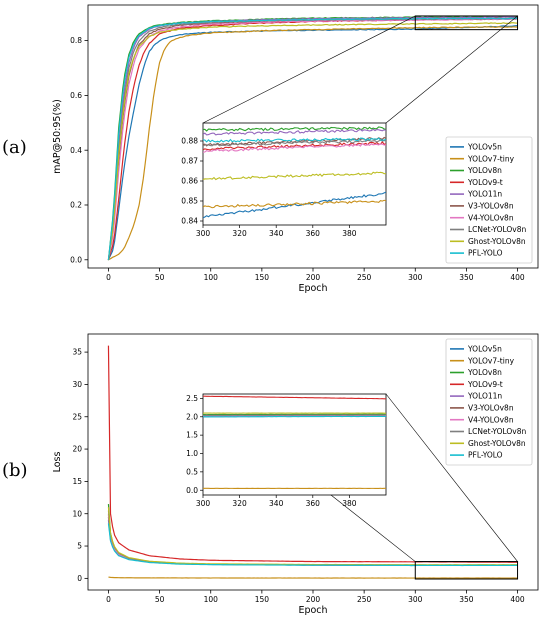 This screenshot has width=550, height=622. I want to click on inset-plot: 300 320 340 360 380 0.84 0.85 0.86 0.87 0.88, so click(283, 180).